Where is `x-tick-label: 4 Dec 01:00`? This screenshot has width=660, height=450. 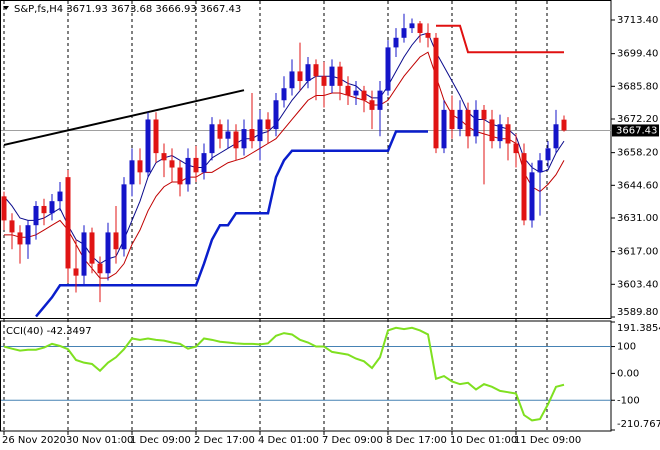 x-tick-label: 4 Dec 01:00 is located at coordinates (288, 440).